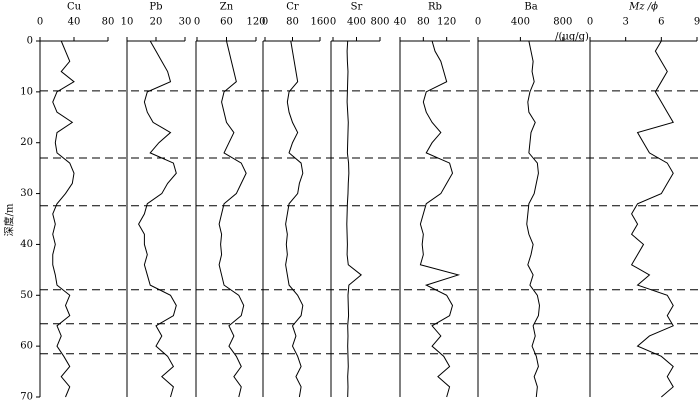 Image resolution: width=700 pixels, height=401 pixels. What do you see at coordinates (26, 193) in the screenshot?
I see `depth-tick-label: 30` at bounding box center [26, 193].